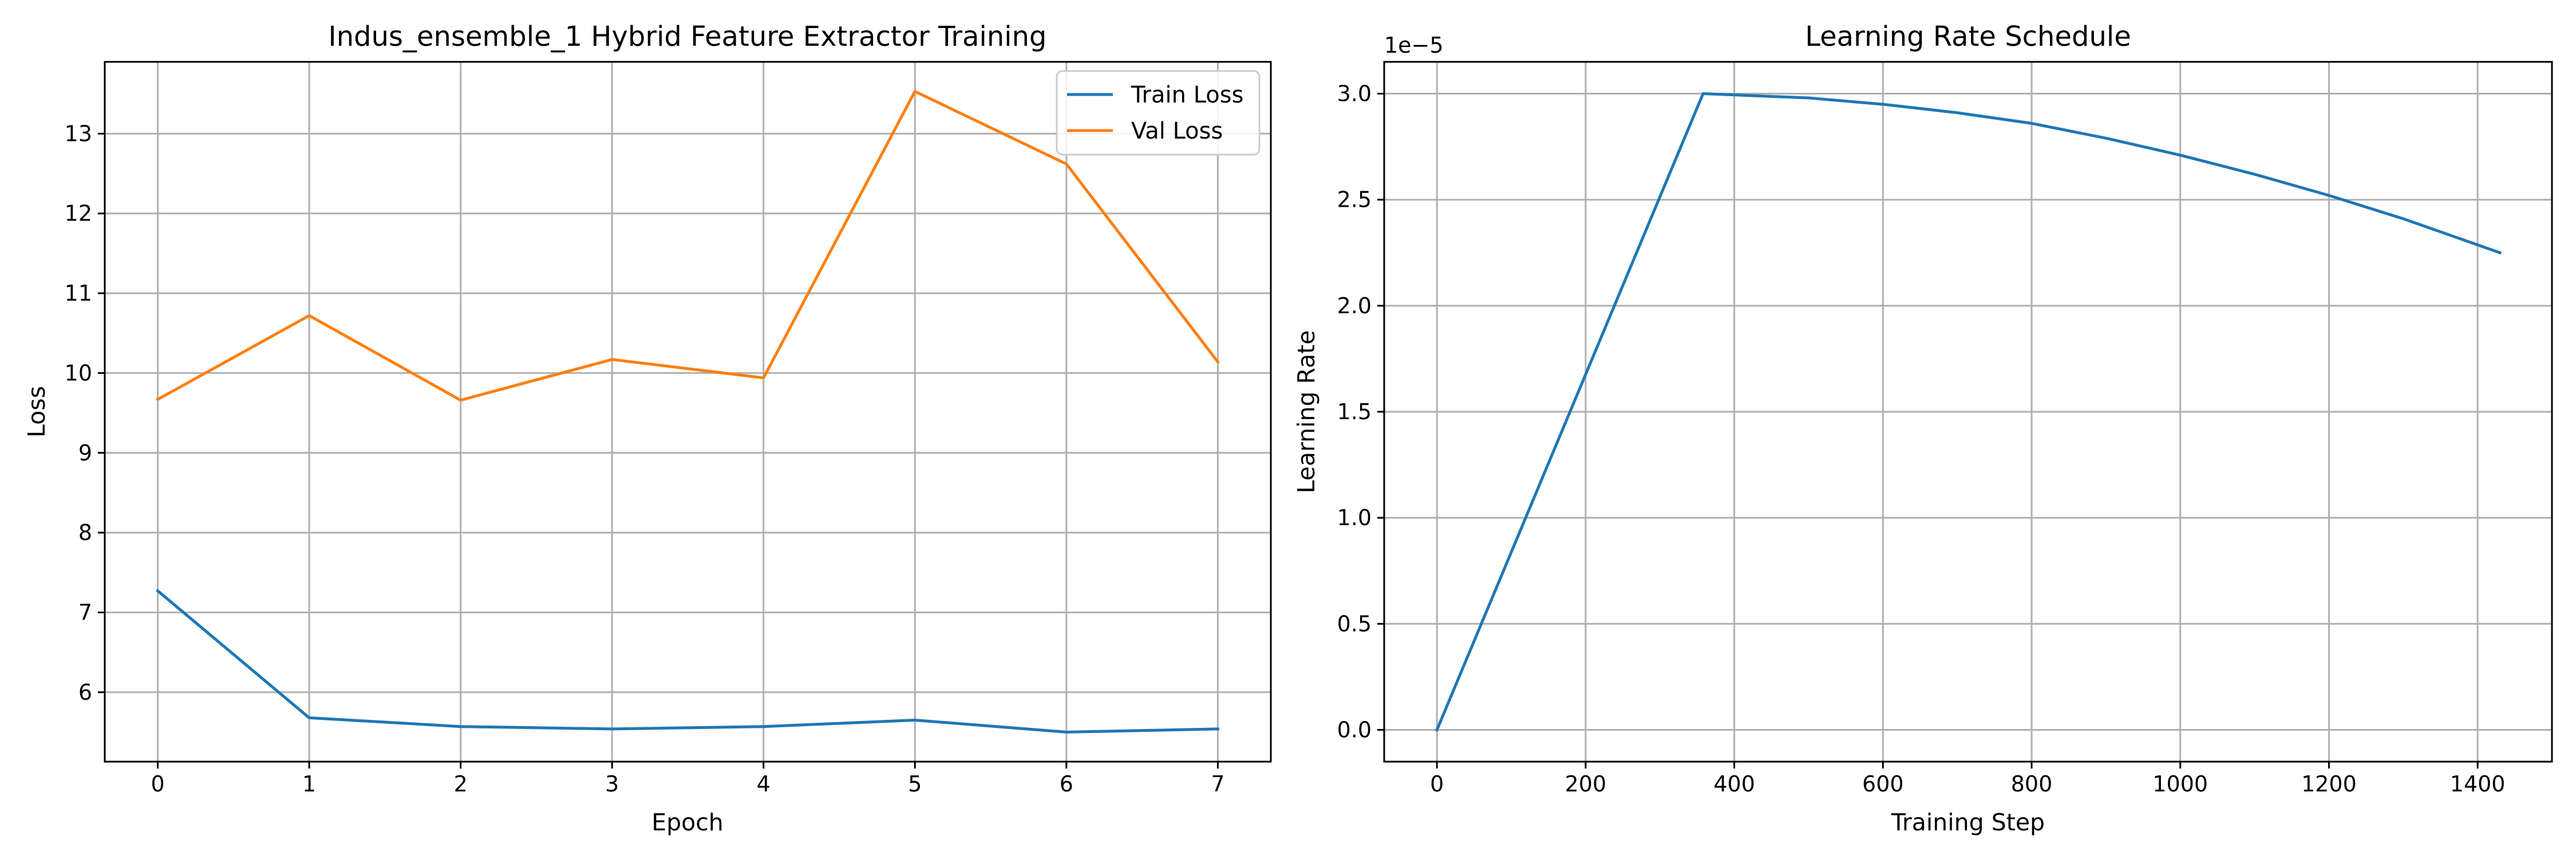 This screenshot has height=859, width=2576. Describe the element at coordinates (1354, 94) in the screenshot. I see `lr-y-tick-label: 3.0` at that location.